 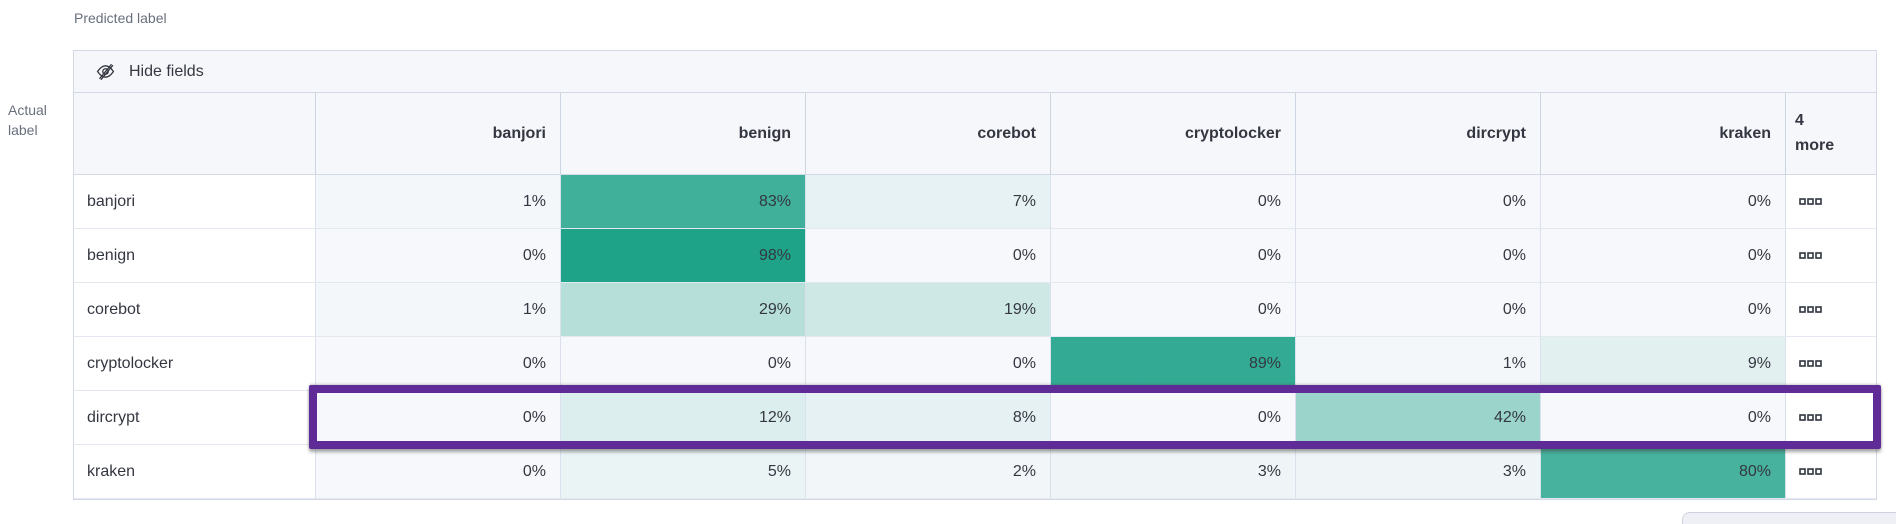 What do you see at coordinates (1418, 134) in the screenshot?
I see `column-header-dircrypt: dircrypt` at bounding box center [1418, 134].